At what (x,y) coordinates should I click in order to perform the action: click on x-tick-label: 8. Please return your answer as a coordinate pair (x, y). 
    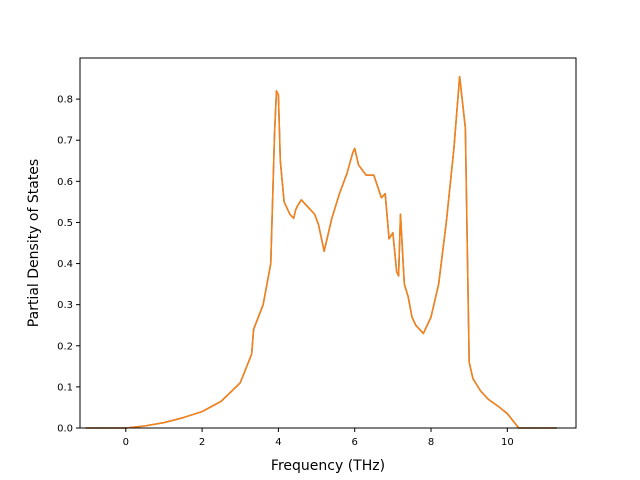
    Looking at the image, I should click on (431, 442).